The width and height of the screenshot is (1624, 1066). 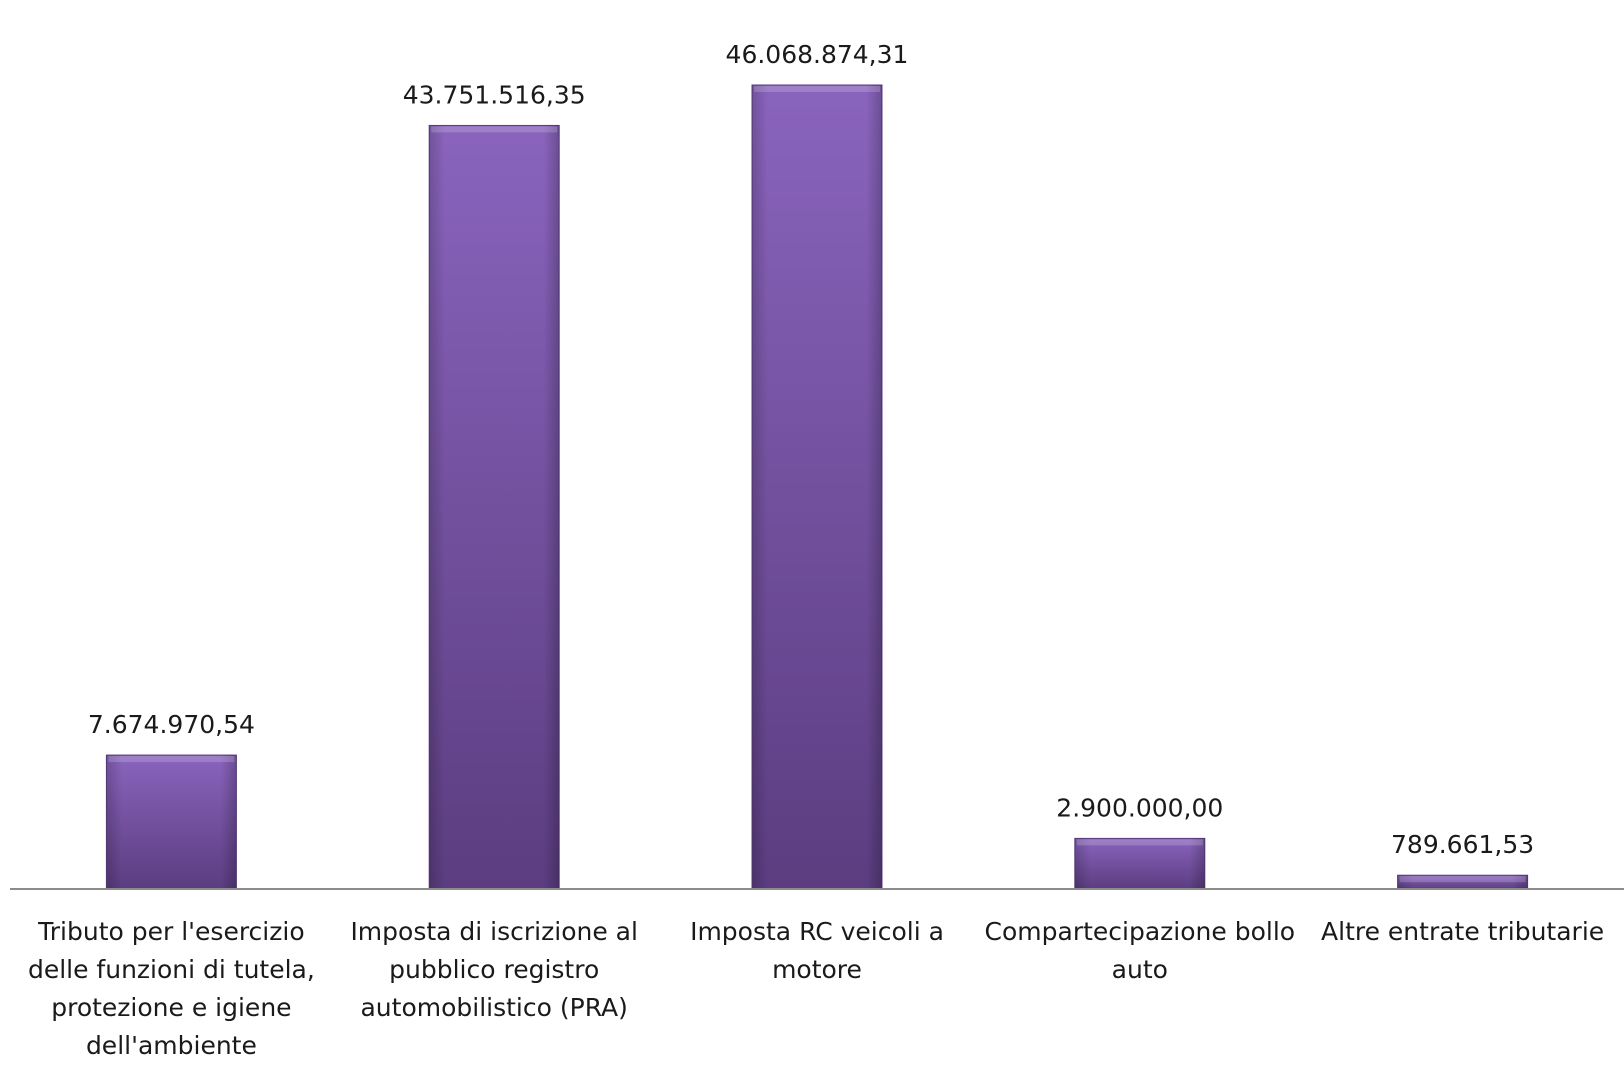 What do you see at coordinates (1139, 807) in the screenshot?
I see `value-label-4: 2.900.000,00` at bounding box center [1139, 807].